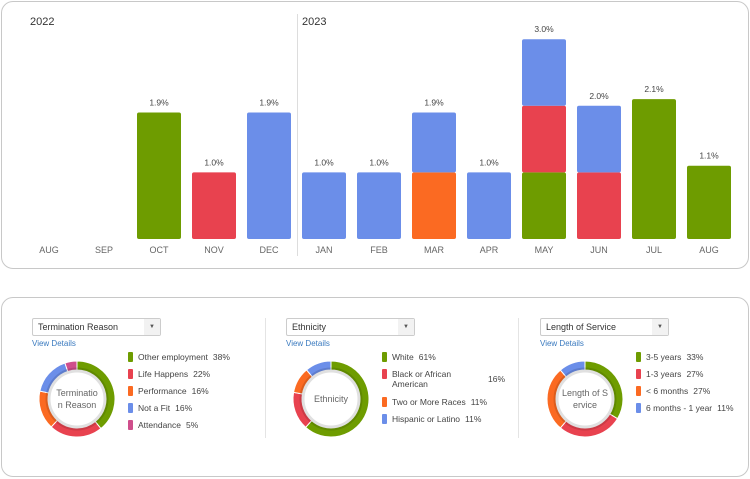 The image size is (750, 479). I want to click on legend-item: < 6 months 27%, so click(685, 394).